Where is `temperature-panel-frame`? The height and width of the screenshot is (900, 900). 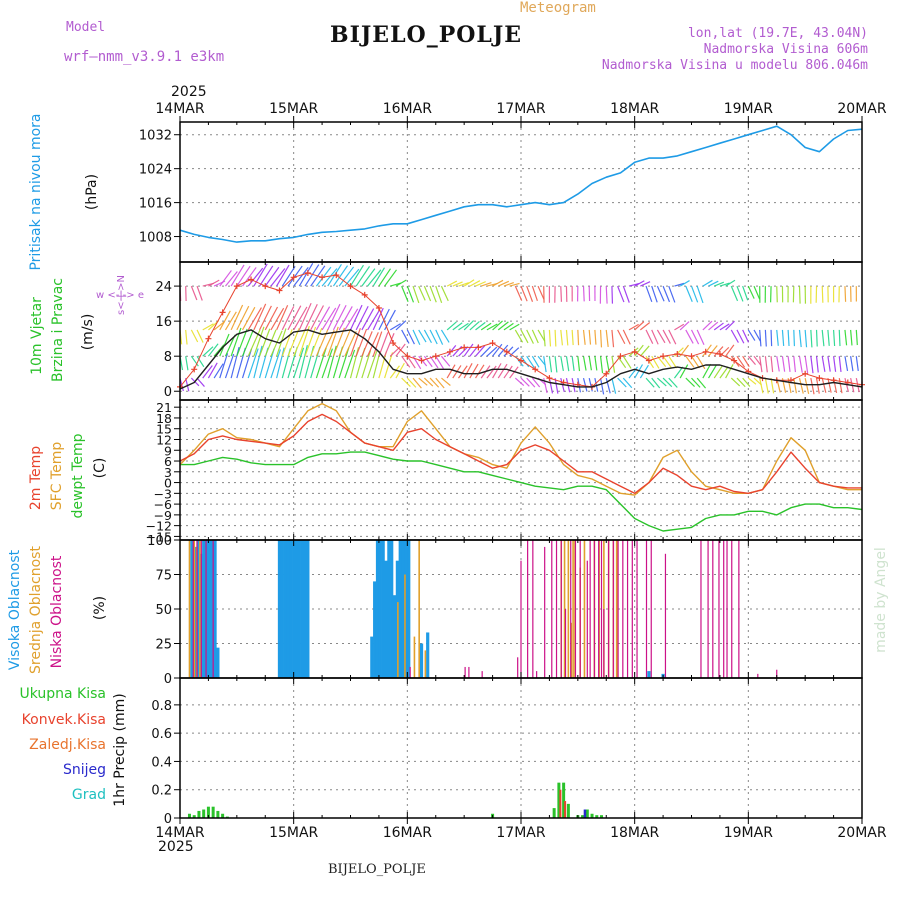 temperature-panel-frame is located at coordinates (521, 470).